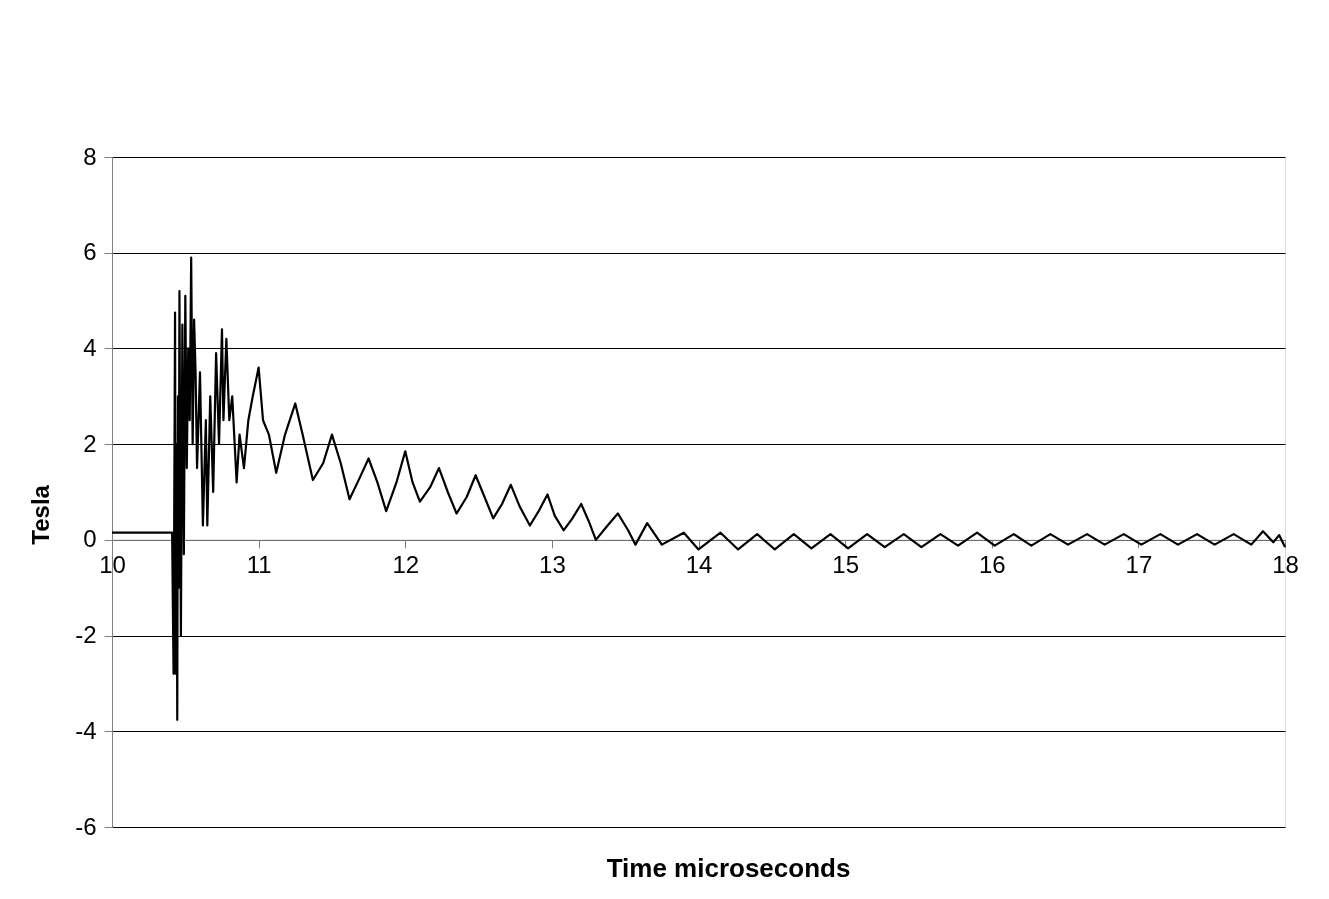 This screenshot has width=1329, height=899. What do you see at coordinates (112, 565) in the screenshot?
I see `x-tick-label: 10` at bounding box center [112, 565].